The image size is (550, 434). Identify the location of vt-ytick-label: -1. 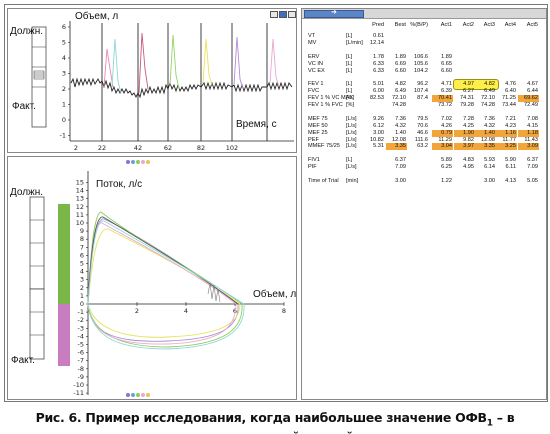
(63, 136).